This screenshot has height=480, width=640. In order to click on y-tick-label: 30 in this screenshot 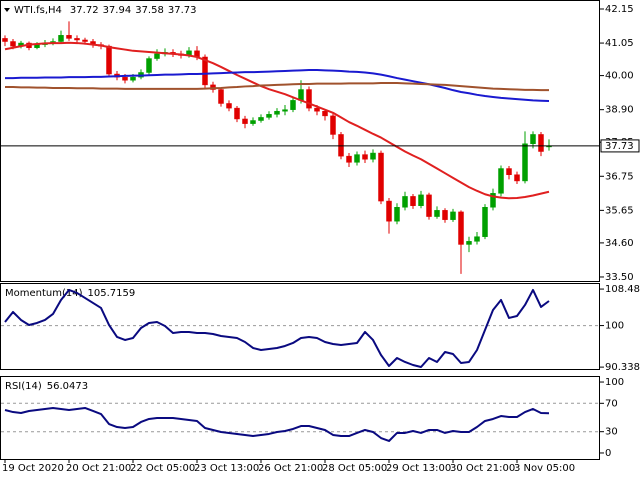, I will do `click(611, 432)`.